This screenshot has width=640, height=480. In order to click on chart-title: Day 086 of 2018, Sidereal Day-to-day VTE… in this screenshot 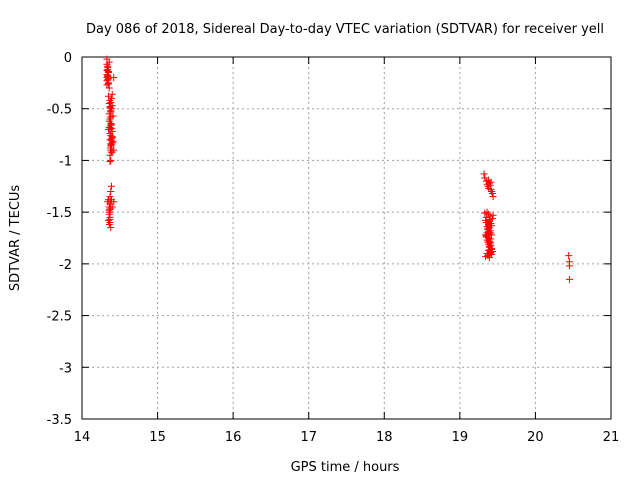, I will do `click(345, 29)`.